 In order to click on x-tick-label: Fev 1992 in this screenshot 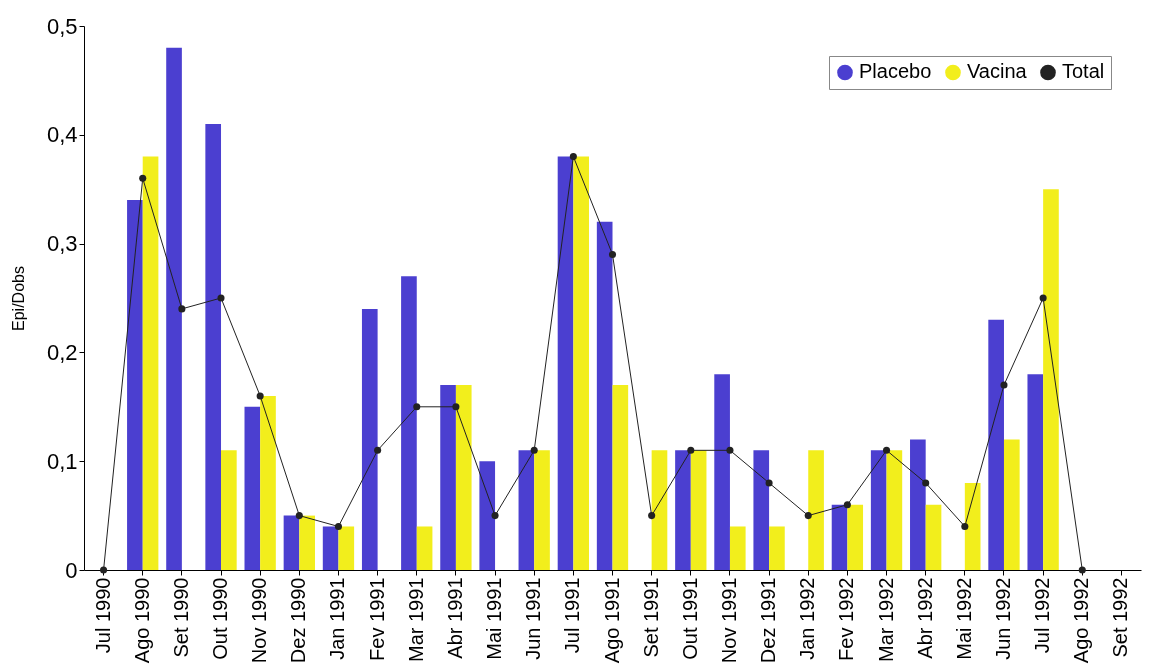, I will do `click(846, 619)`.